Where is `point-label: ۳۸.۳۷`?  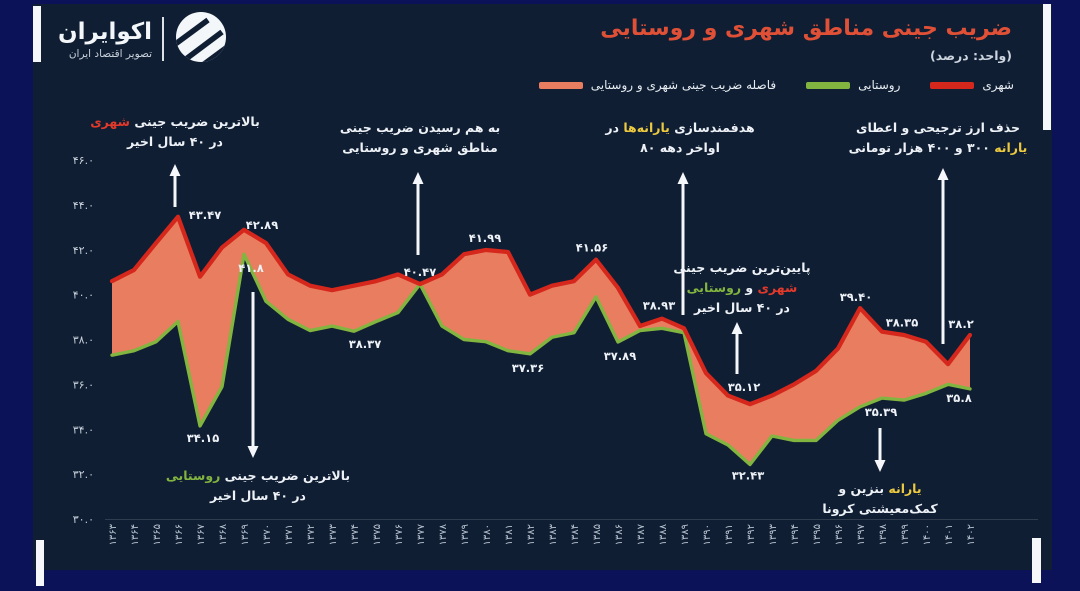
point-label: ۳۸.۳۷ is located at coordinates (365, 344).